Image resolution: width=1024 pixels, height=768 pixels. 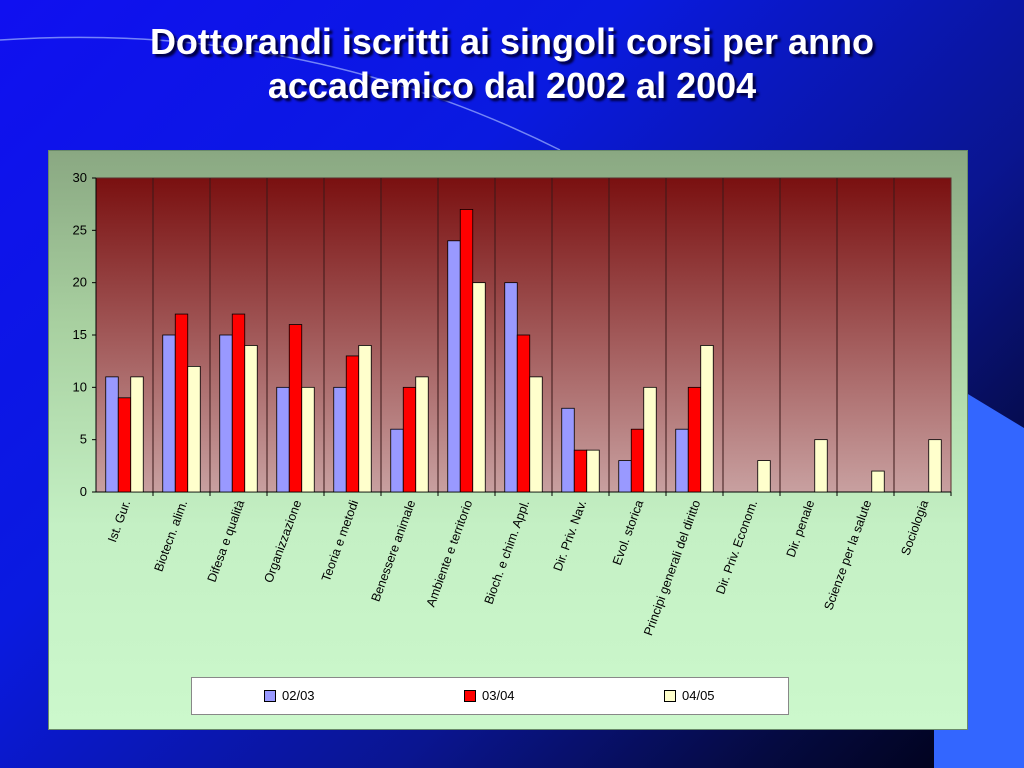 I want to click on legend-item-series-2: 03/04, so click(x=489, y=695).